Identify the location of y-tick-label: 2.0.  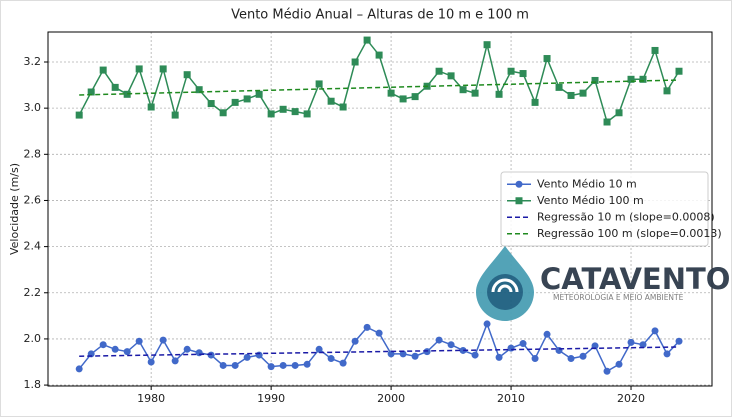
(33, 338).